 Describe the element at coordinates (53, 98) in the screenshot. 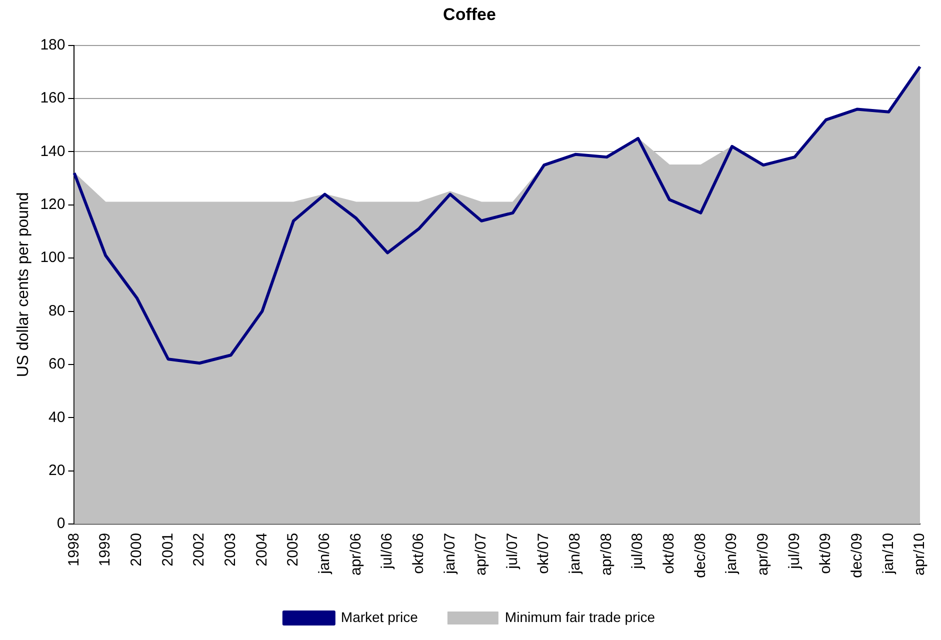

I see `y-tick-label: 160` at that location.